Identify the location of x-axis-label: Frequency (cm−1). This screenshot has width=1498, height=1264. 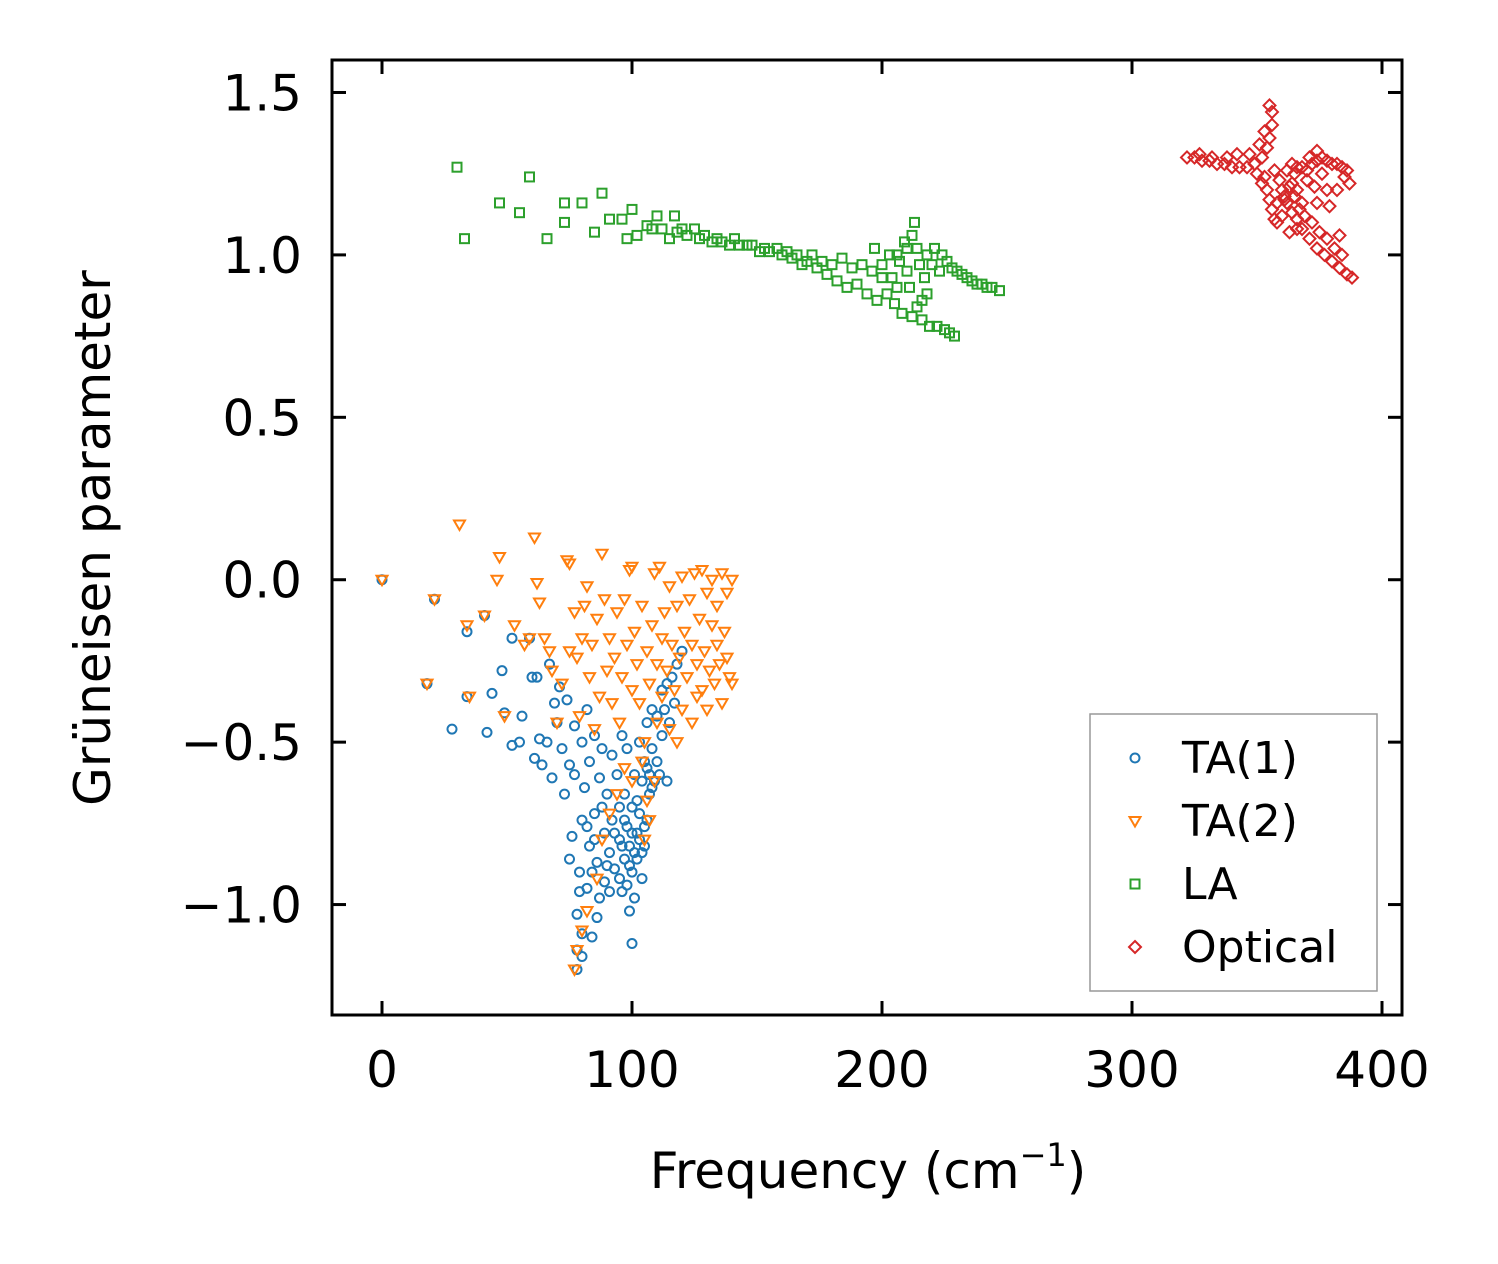
(868, 1168).